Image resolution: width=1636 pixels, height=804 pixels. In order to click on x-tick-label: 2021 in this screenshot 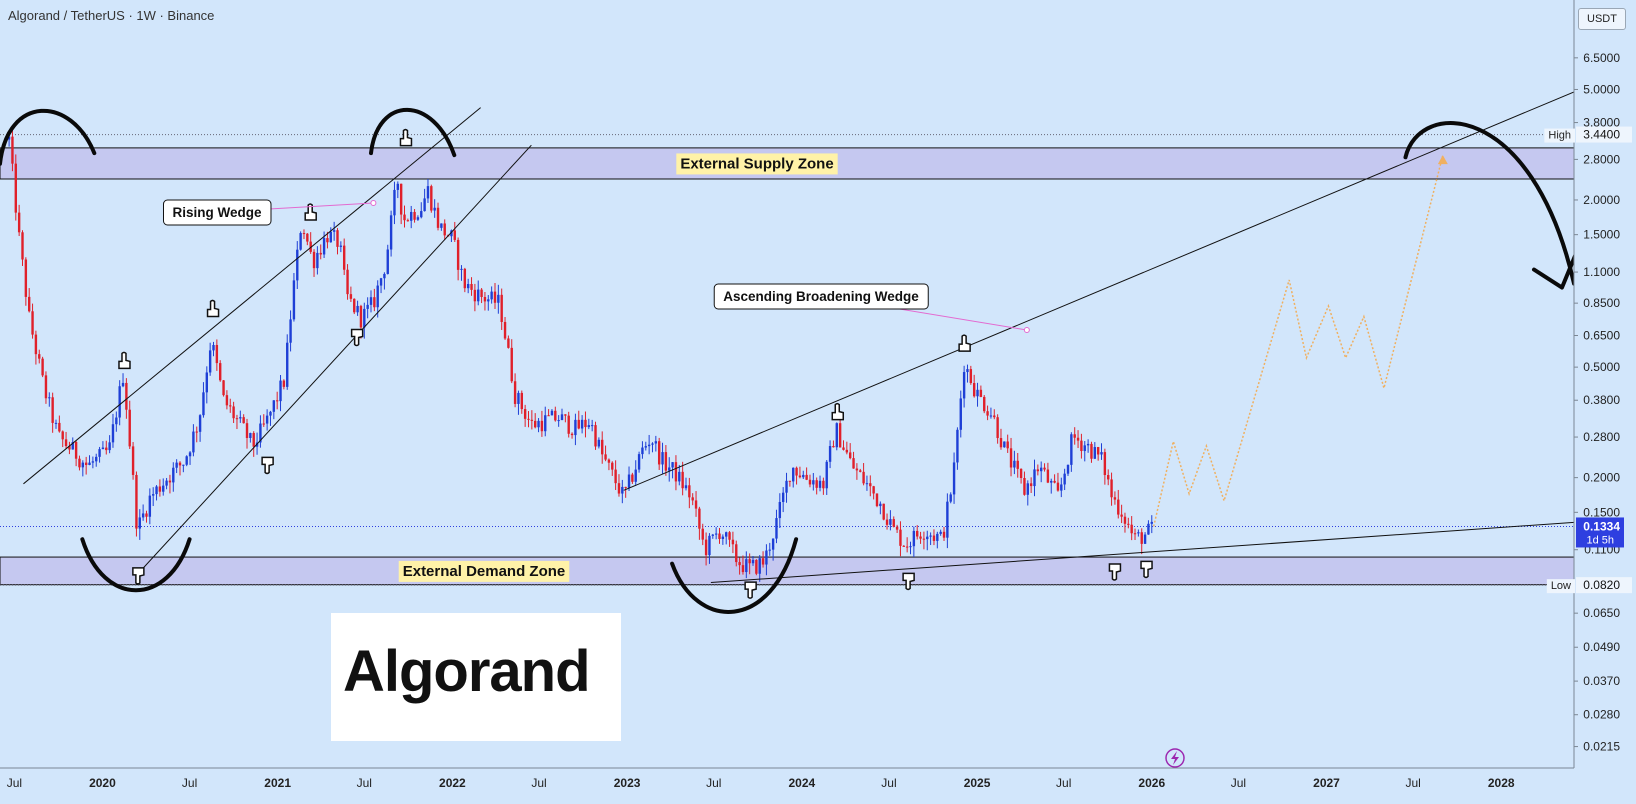, I will do `click(277, 783)`.